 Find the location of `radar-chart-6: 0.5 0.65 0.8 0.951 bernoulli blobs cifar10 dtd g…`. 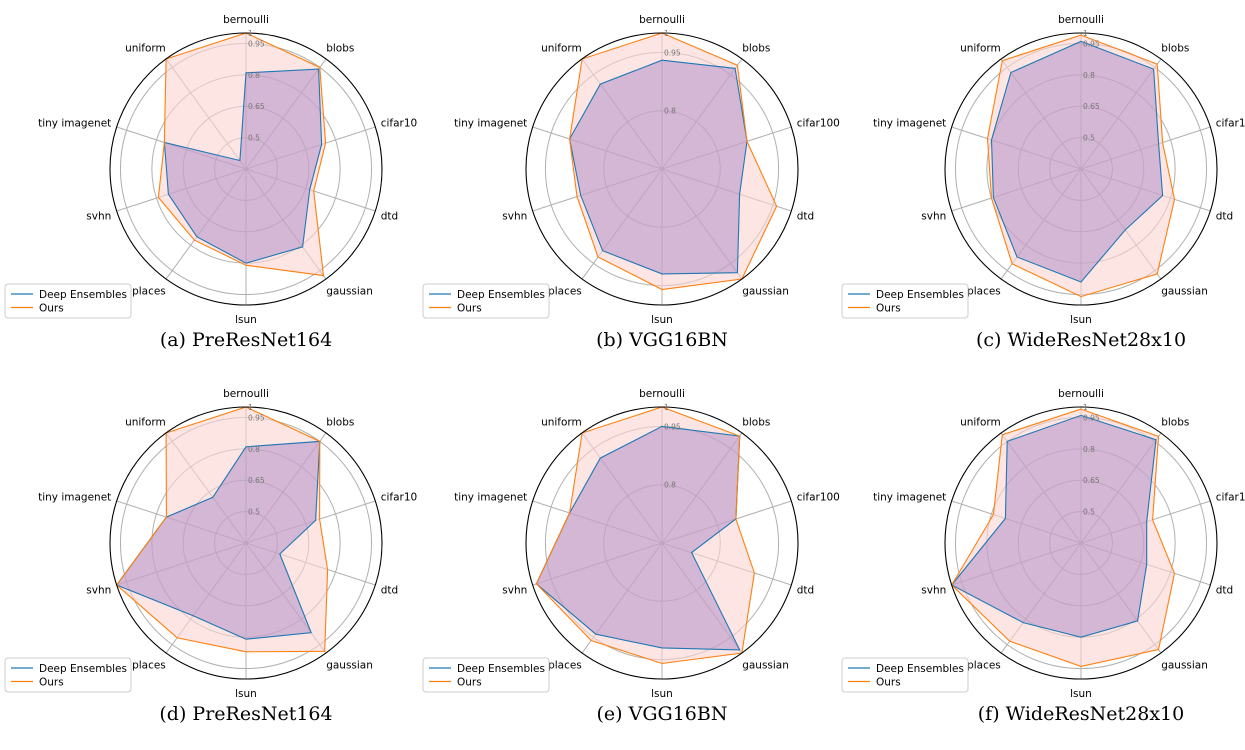

radar-chart-6: 0.5 0.65 0.8 0.951 bernoulli blobs cifar10 dtd g… is located at coordinates (1043, 556).